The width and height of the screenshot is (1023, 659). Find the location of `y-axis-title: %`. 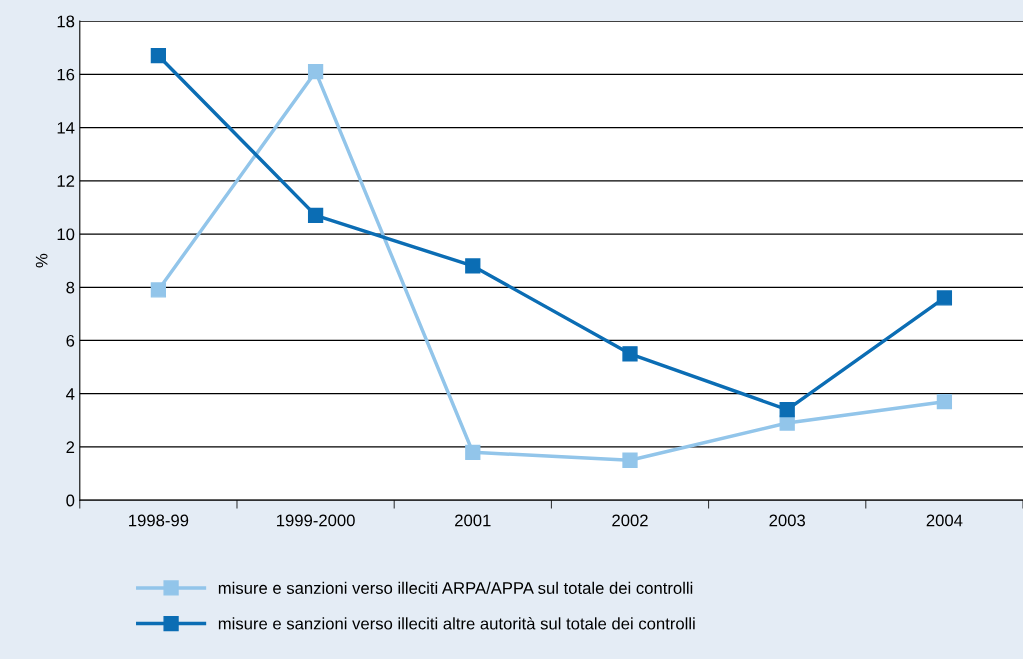

y-axis-title: % is located at coordinates (41, 260).